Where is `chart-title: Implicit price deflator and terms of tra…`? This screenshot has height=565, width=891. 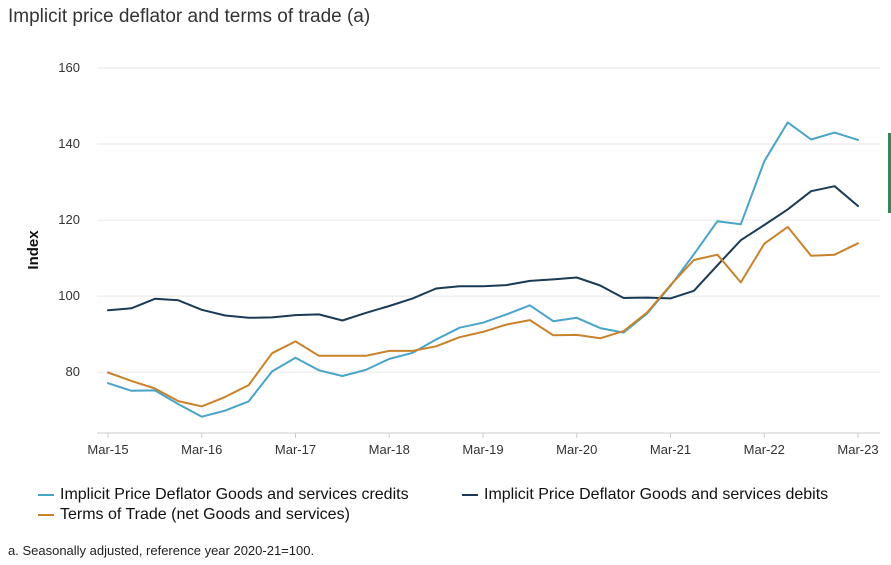 chart-title: Implicit price deflator and terms of tra… is located at coordinates (189, 16).